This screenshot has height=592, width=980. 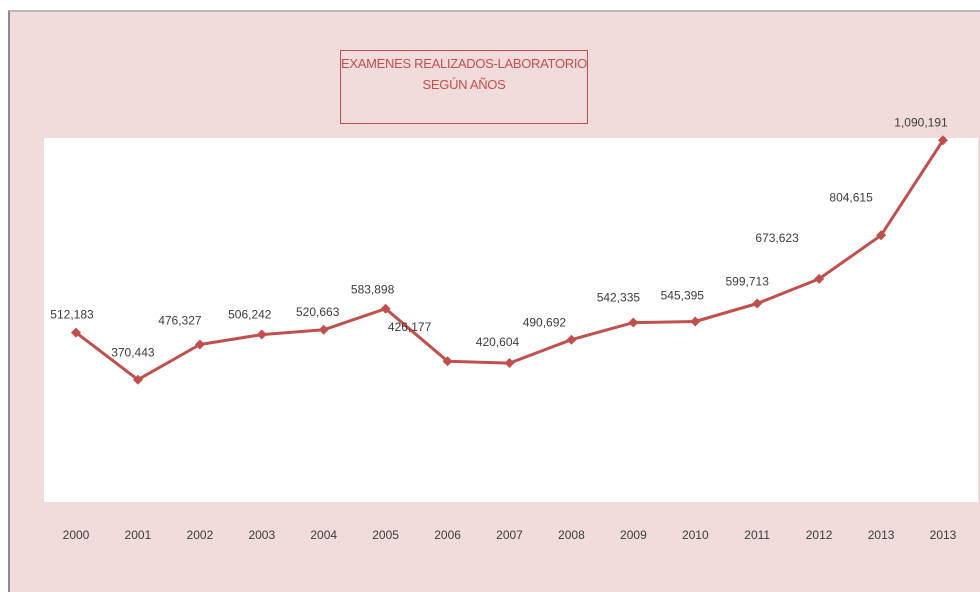 What do you see at coordinates (683, 296) in the screenshot?
I see `data-label: 545,395` at bounding box center [683, 296].